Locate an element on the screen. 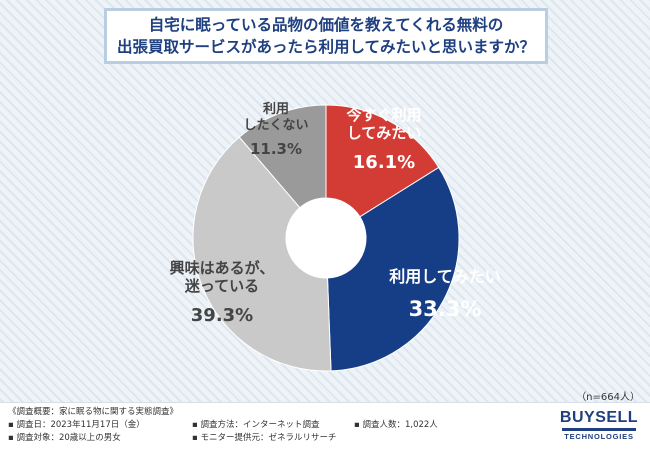 The width and height of the screenshot is (650, 450). survey-date: ▪ 調査日：2023年11月17日（金） is located at coordinates (76, 425).